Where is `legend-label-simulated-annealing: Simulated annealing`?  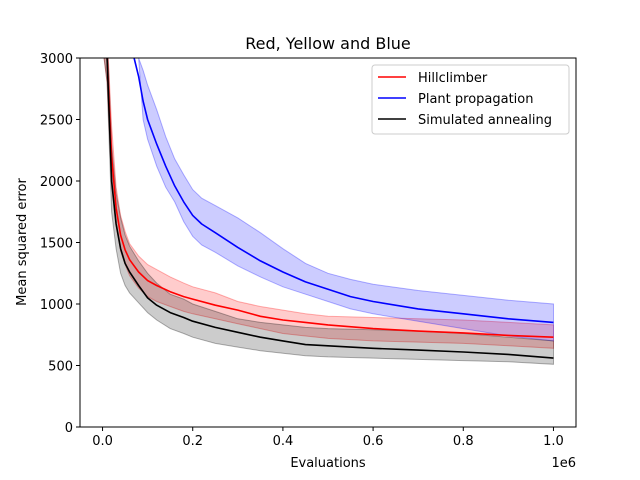 legend-label-simulated-annealing: Simulated annealing is located at coordinates (485, 120).